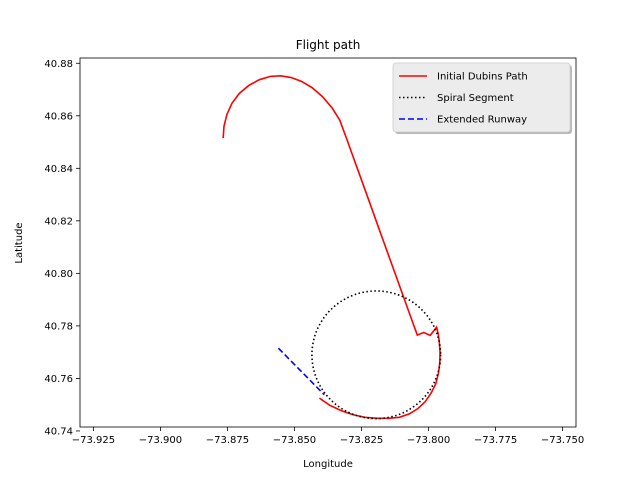 The height and width of the screenshot is (480, 640). Describe the element at coordinates (58, 379) in the screenshot. I see `y-tick-label: 40.76` at that location.